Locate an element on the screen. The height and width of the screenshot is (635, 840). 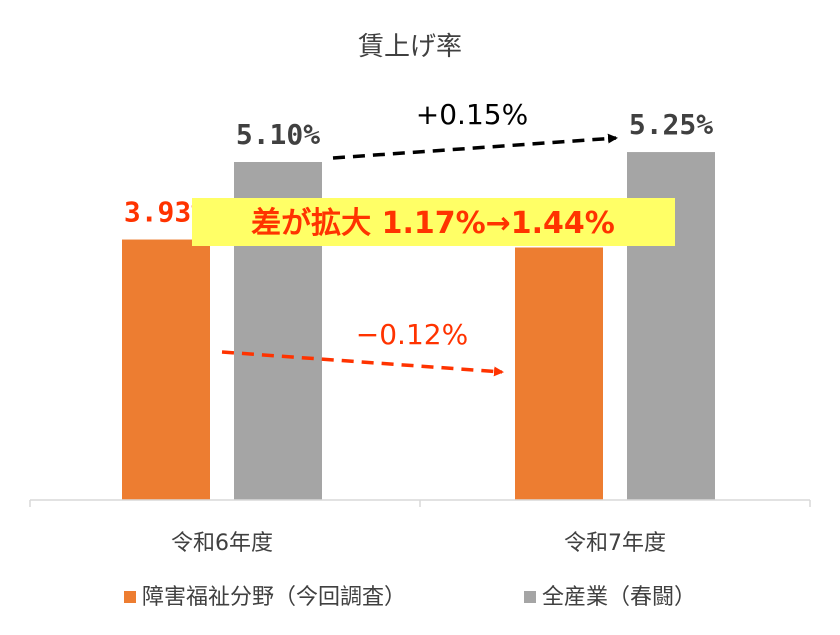
category-label-r7: 令和7年度 is located at coordinates (615, 543).